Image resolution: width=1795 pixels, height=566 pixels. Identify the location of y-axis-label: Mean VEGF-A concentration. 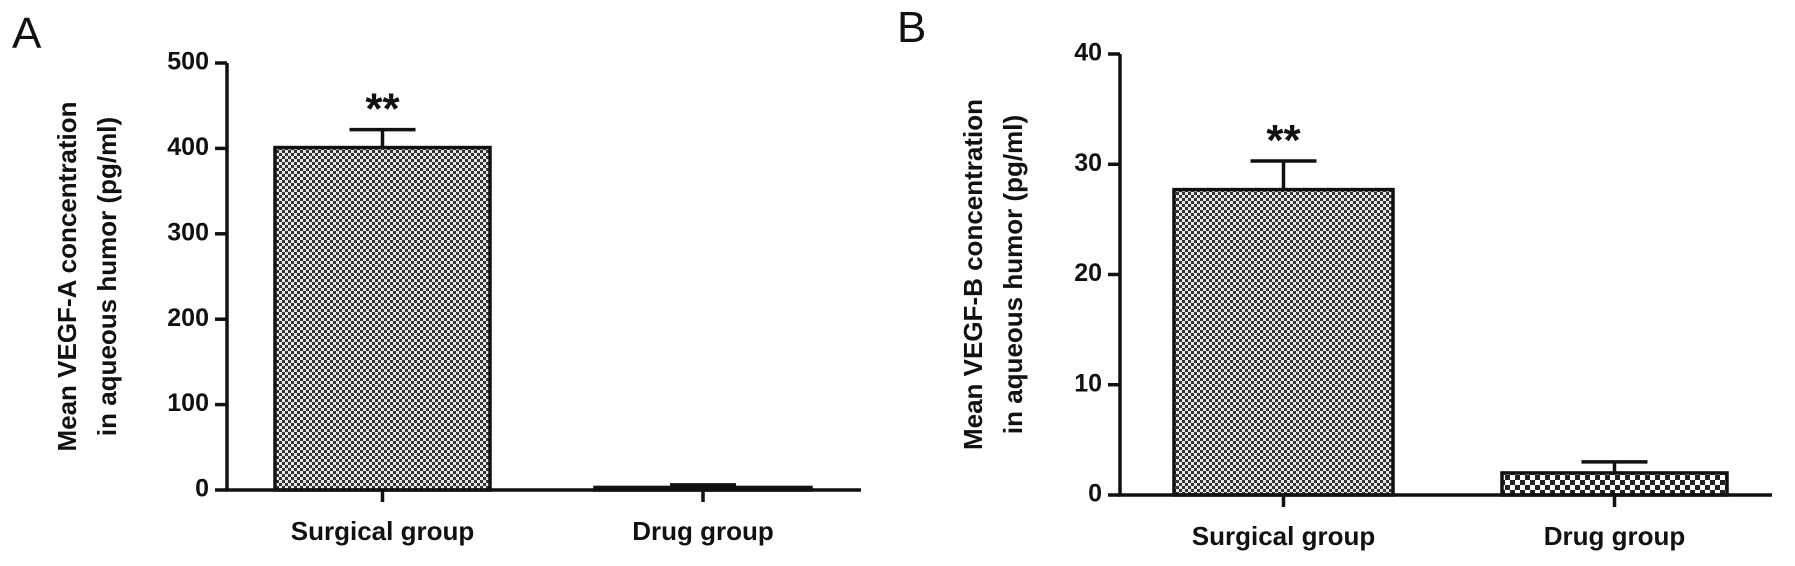
(67, 276).